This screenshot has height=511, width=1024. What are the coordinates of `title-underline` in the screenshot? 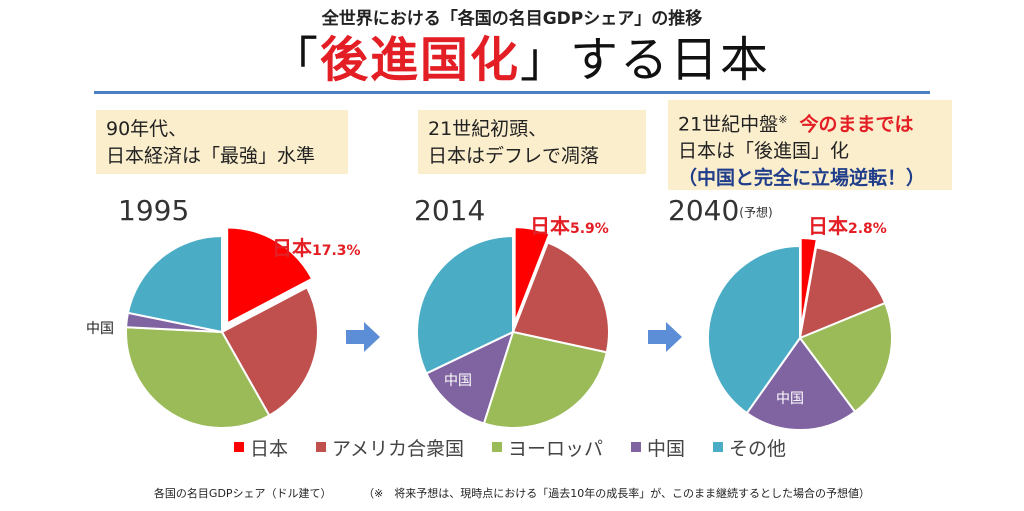 It's located at (512, 92).